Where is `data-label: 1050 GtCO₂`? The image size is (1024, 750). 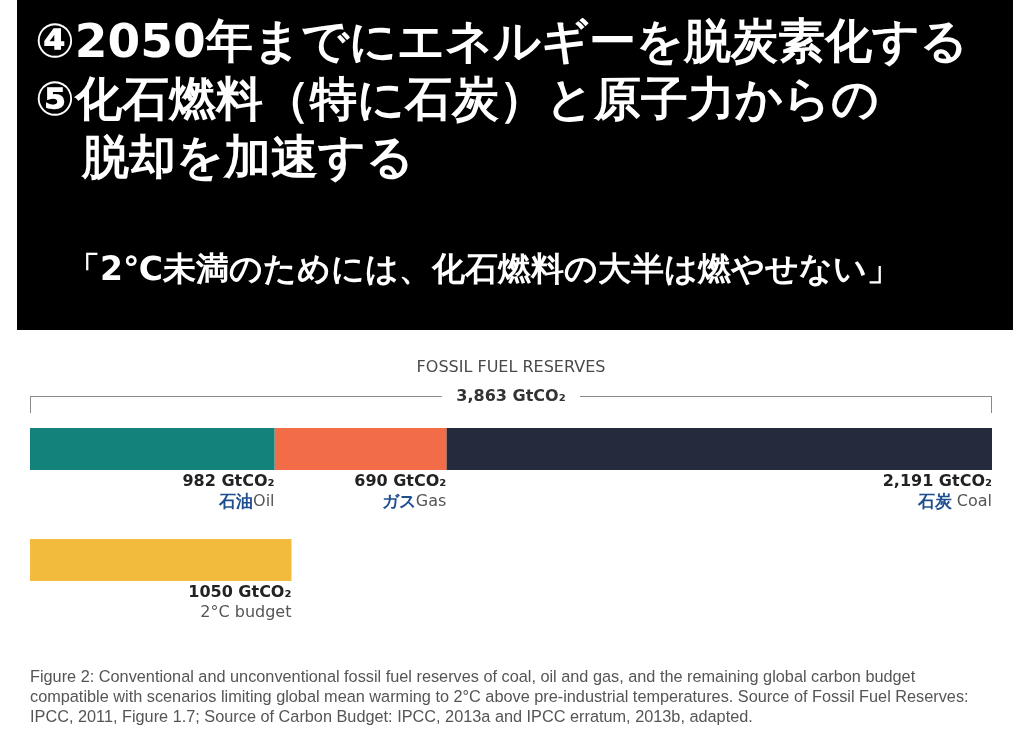 data-label: 1050 GtCO₂ is located at coordinates (240, 592).